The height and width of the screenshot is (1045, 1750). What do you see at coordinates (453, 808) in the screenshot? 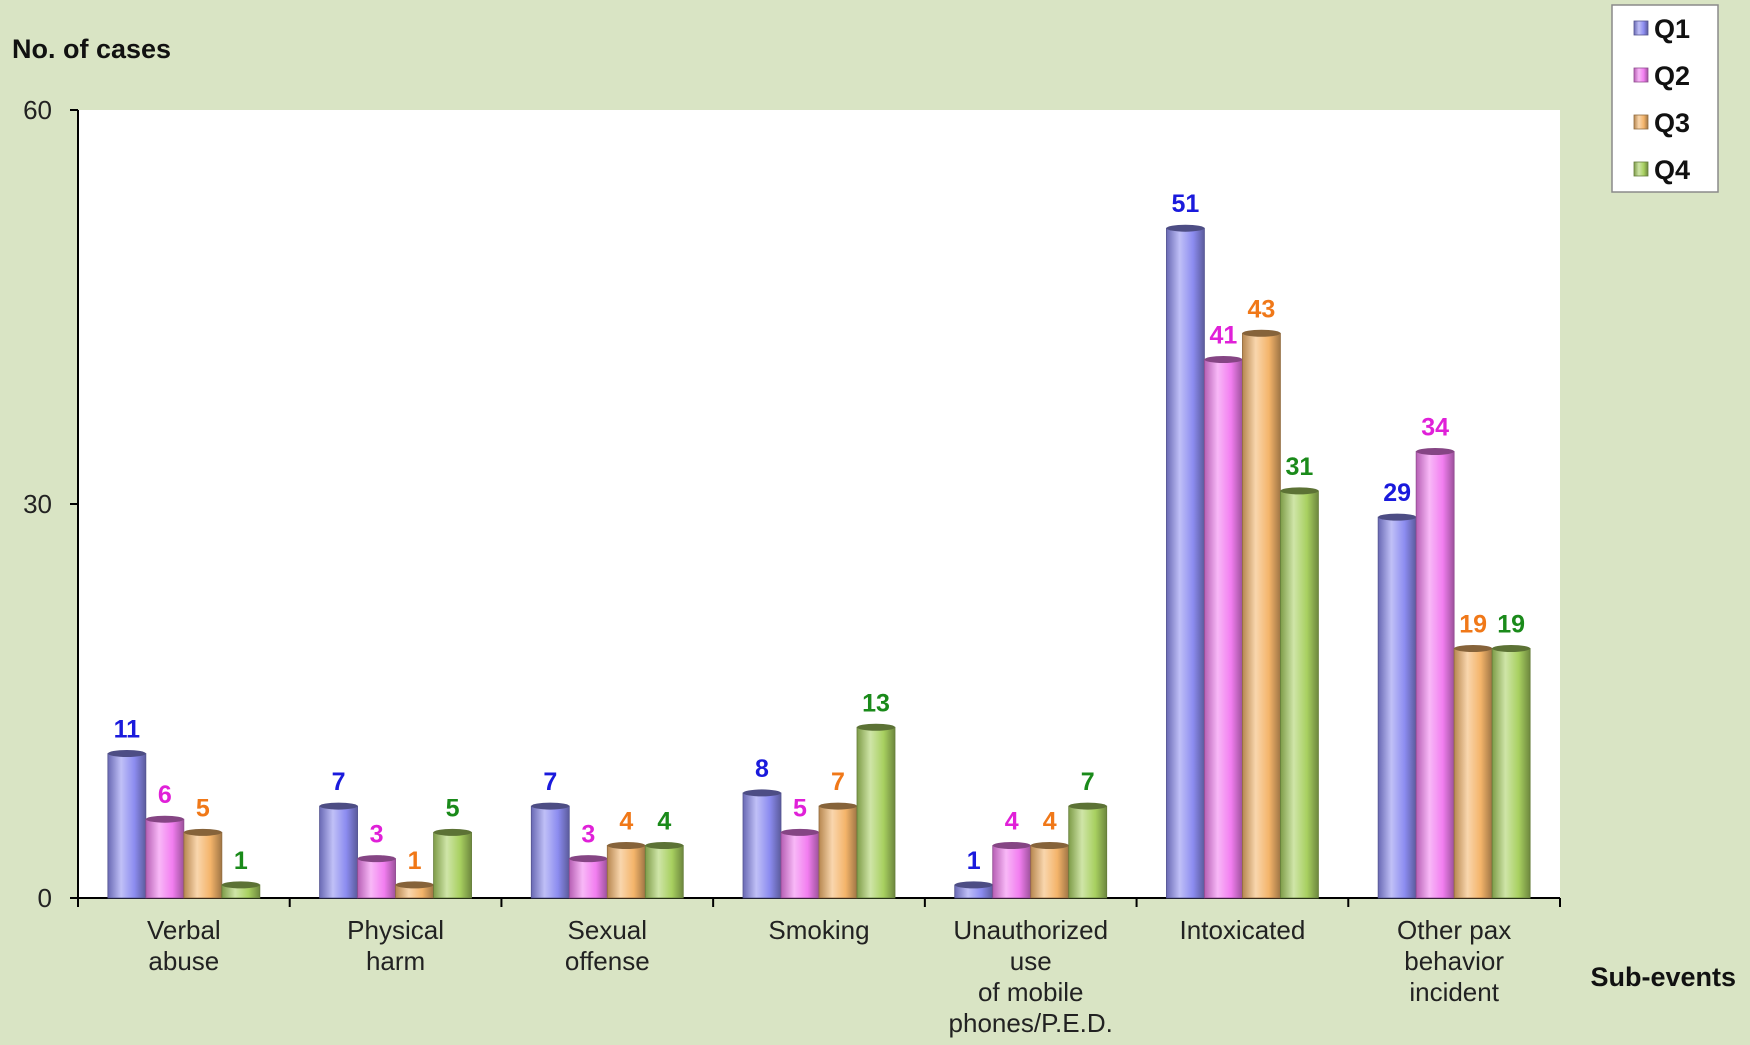
I see `data-label-q4: 5` at bounding box center [453, 808].